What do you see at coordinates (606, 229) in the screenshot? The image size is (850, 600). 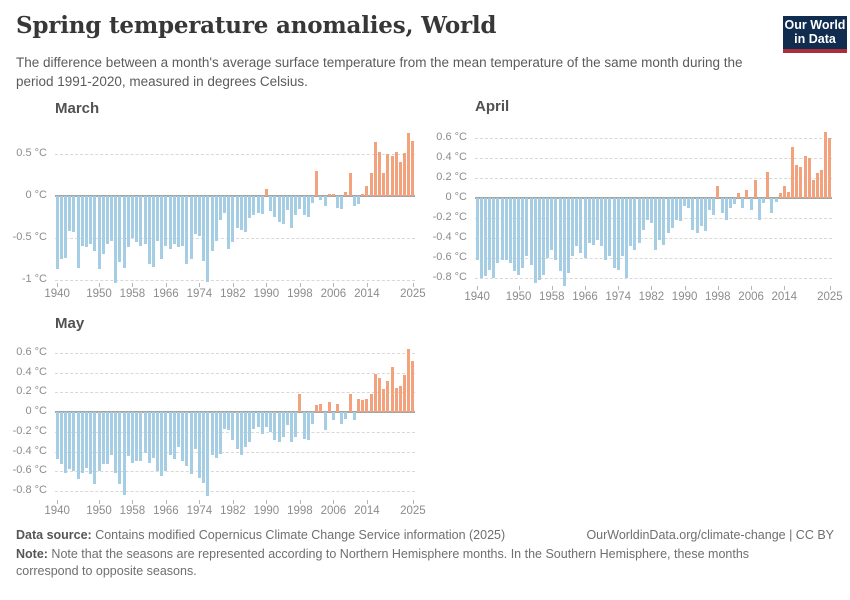 I see `bar-1971` at bounding box center [606, 229].